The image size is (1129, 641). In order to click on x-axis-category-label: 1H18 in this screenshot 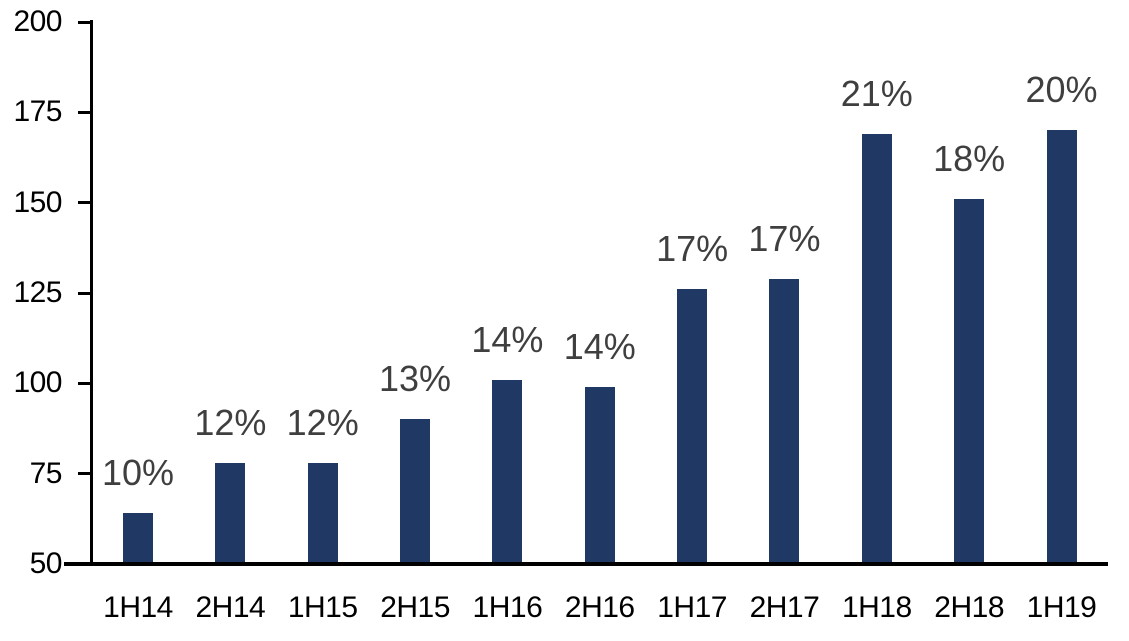, I will do `click(876, 607)`.